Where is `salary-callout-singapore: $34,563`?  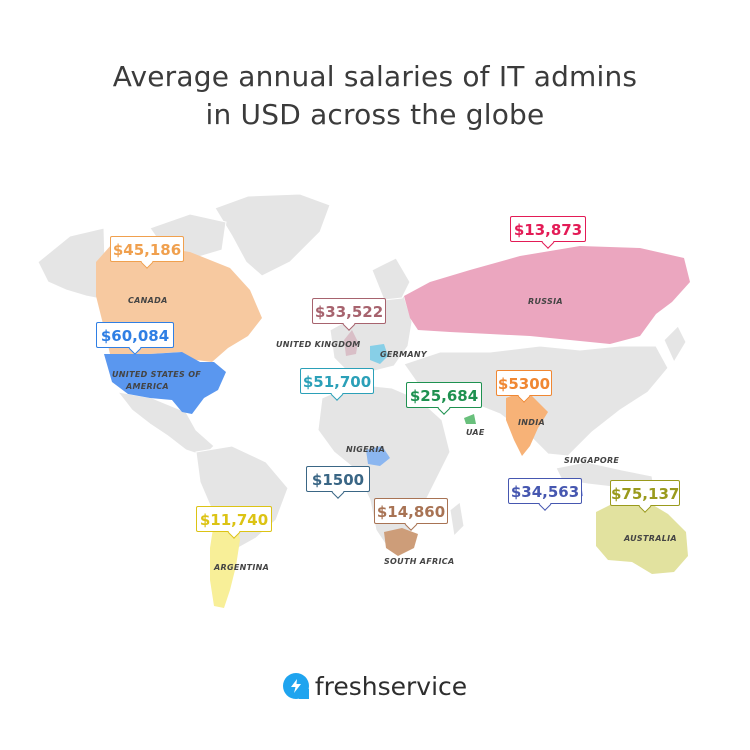 salary-callout-singapore: $34,563 is located at coordinates (545, 491).